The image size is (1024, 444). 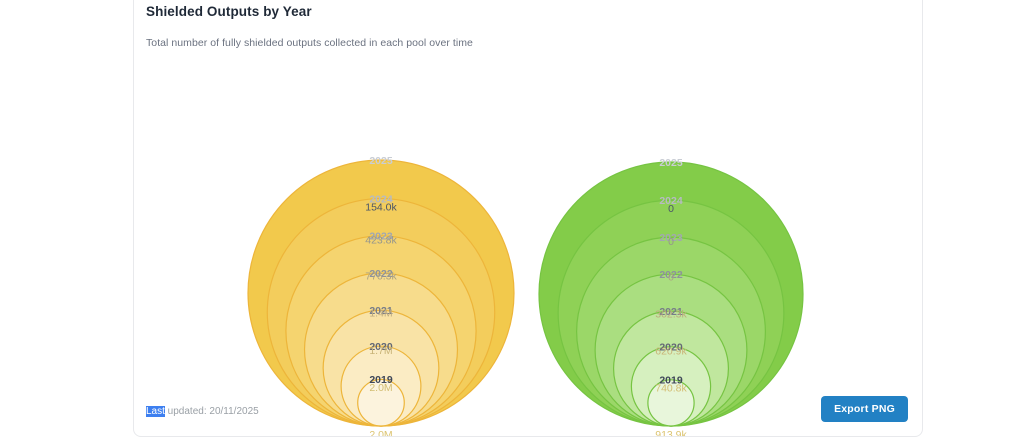 I want to click on value-label: 913.9k, so click(x=671, y=433).